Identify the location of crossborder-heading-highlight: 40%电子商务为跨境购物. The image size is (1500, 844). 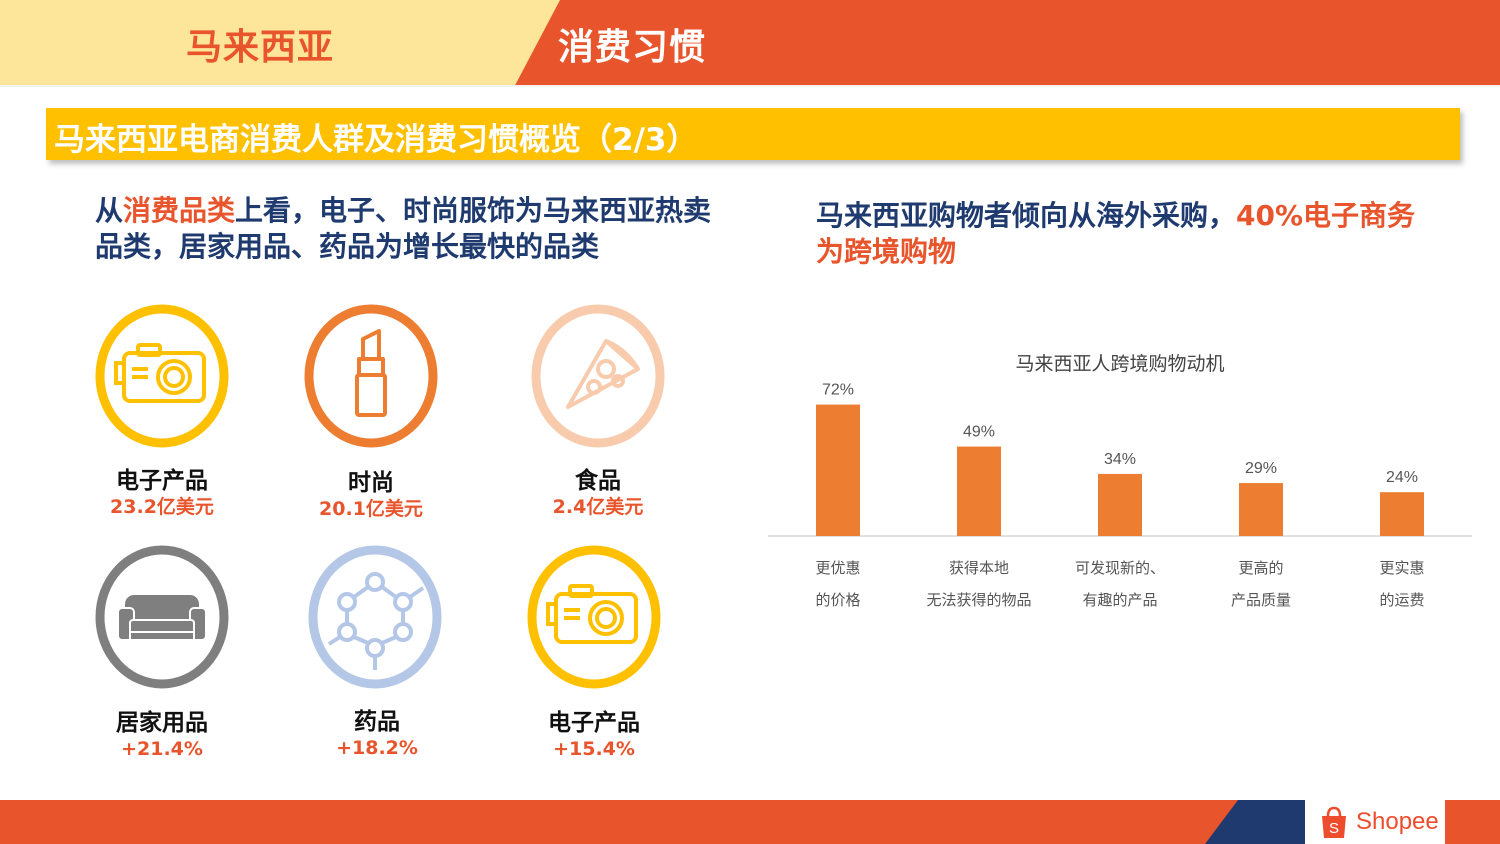
(1116, 233).